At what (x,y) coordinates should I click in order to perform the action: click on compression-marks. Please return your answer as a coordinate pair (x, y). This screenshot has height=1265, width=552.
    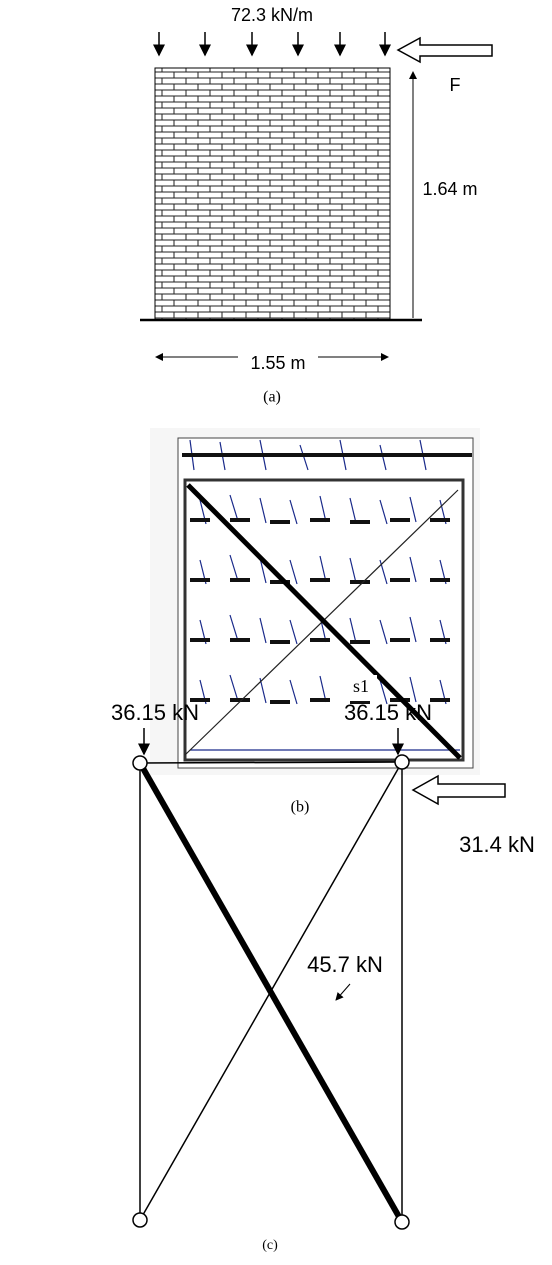
    Looking at the image, I should click on (327, 578).